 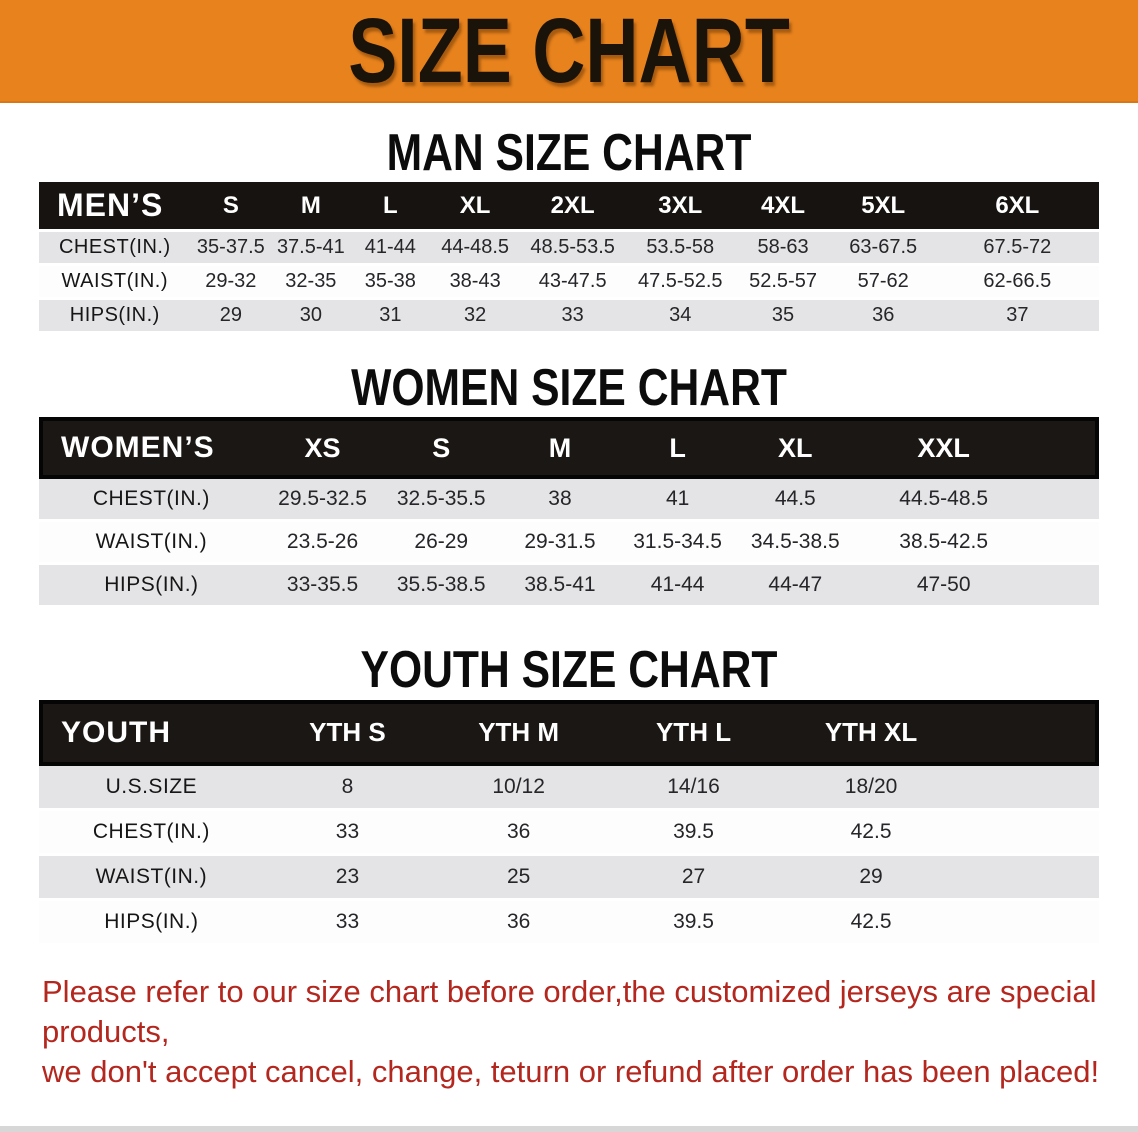 What do you see at coordinates (569, 388) in the screenshot?
I see `section-title-women: WOMEN SIZE CHART` at bounding box center [569, 388].